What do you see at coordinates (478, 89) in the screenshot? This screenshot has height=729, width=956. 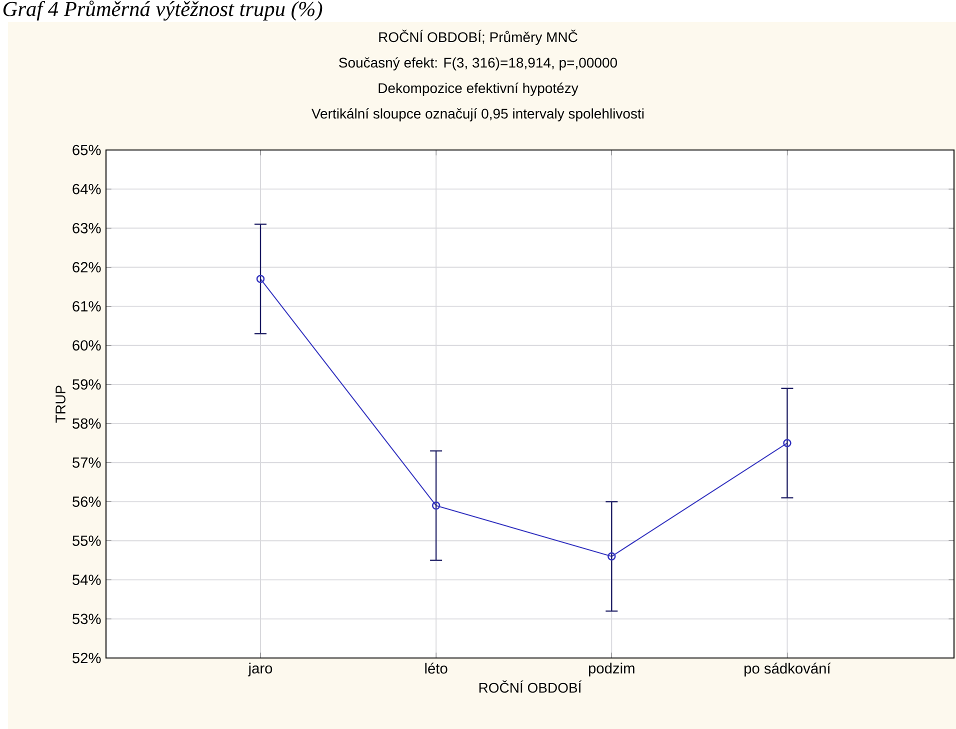 I see `text: Dekompozice efektivní hypotézy` at bounding box center [478, 89].